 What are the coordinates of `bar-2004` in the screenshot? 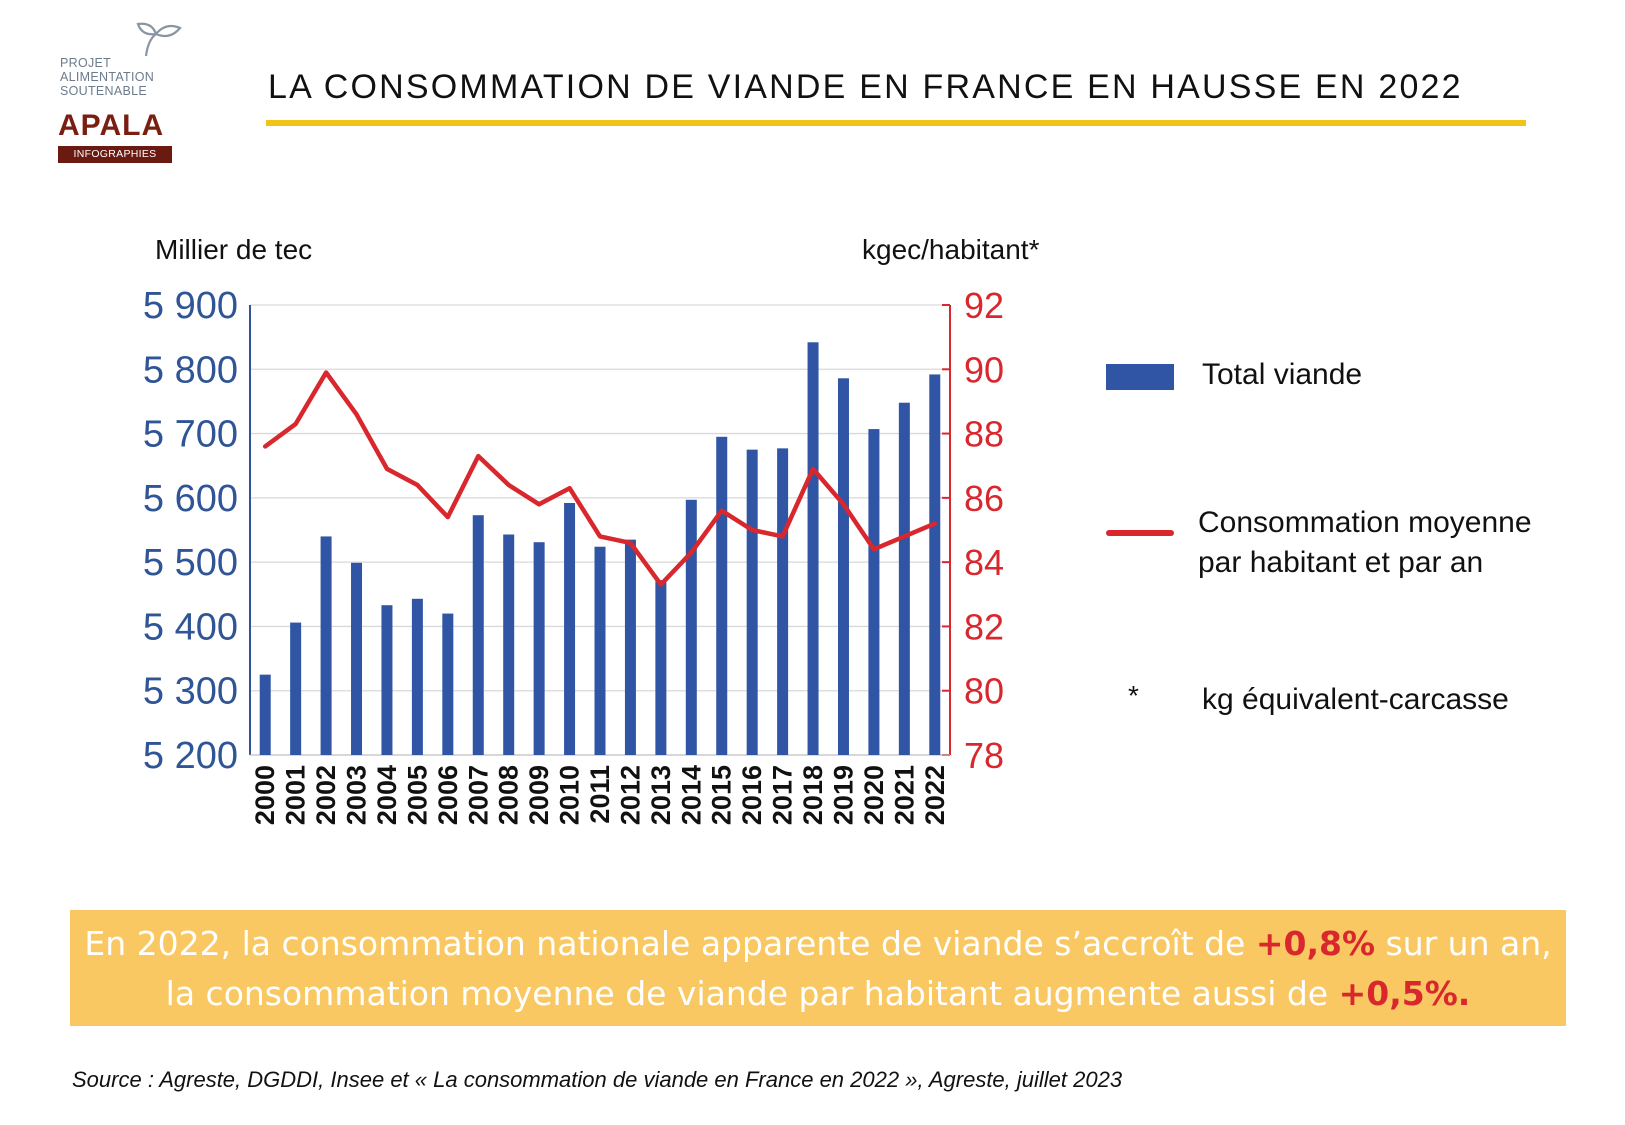 It's located at (387, 680).